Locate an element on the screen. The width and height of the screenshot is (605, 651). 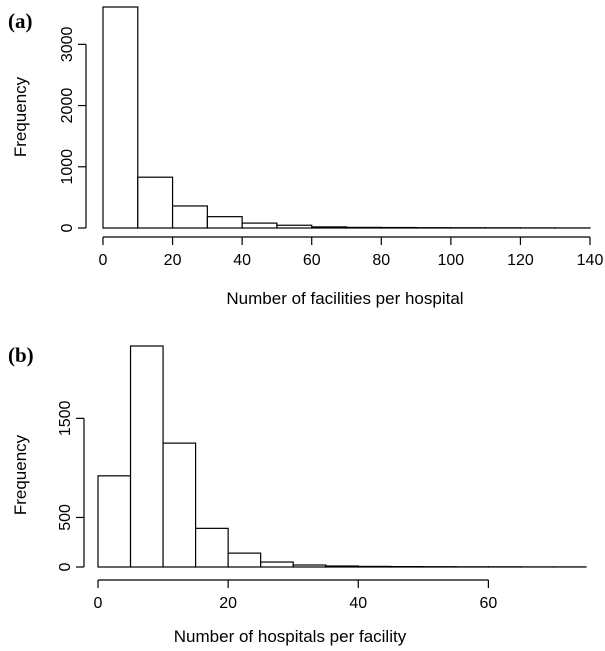
x-tick-label-b-2: 40 is located at coordinates (358, 603).